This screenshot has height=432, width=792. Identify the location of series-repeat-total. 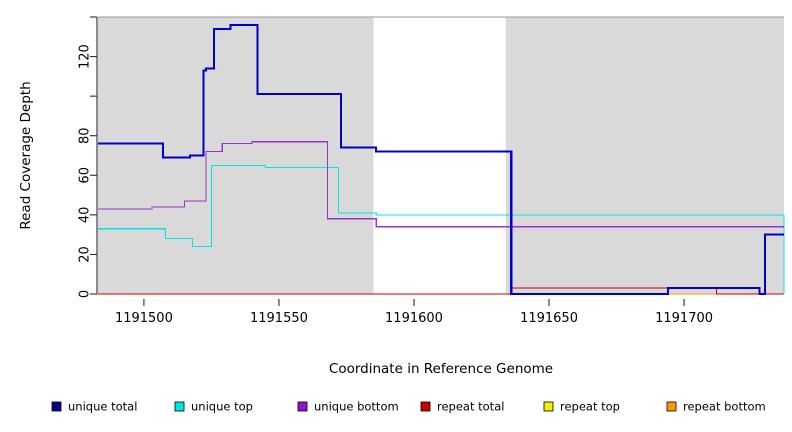
(441, 291).